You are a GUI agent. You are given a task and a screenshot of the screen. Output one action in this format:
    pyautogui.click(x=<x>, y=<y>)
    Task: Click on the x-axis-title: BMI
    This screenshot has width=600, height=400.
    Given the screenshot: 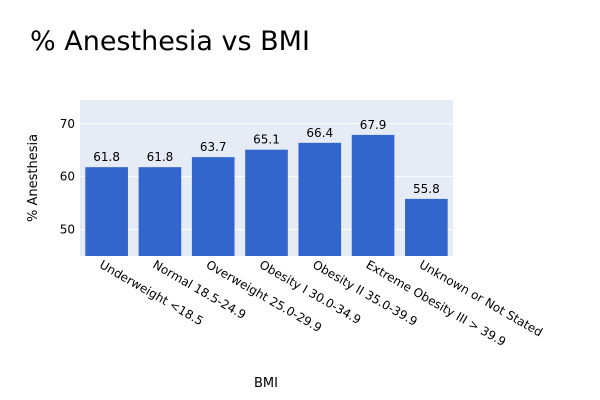 What is the action you would take?
    pyautogui.click(x=266, y=383)
    